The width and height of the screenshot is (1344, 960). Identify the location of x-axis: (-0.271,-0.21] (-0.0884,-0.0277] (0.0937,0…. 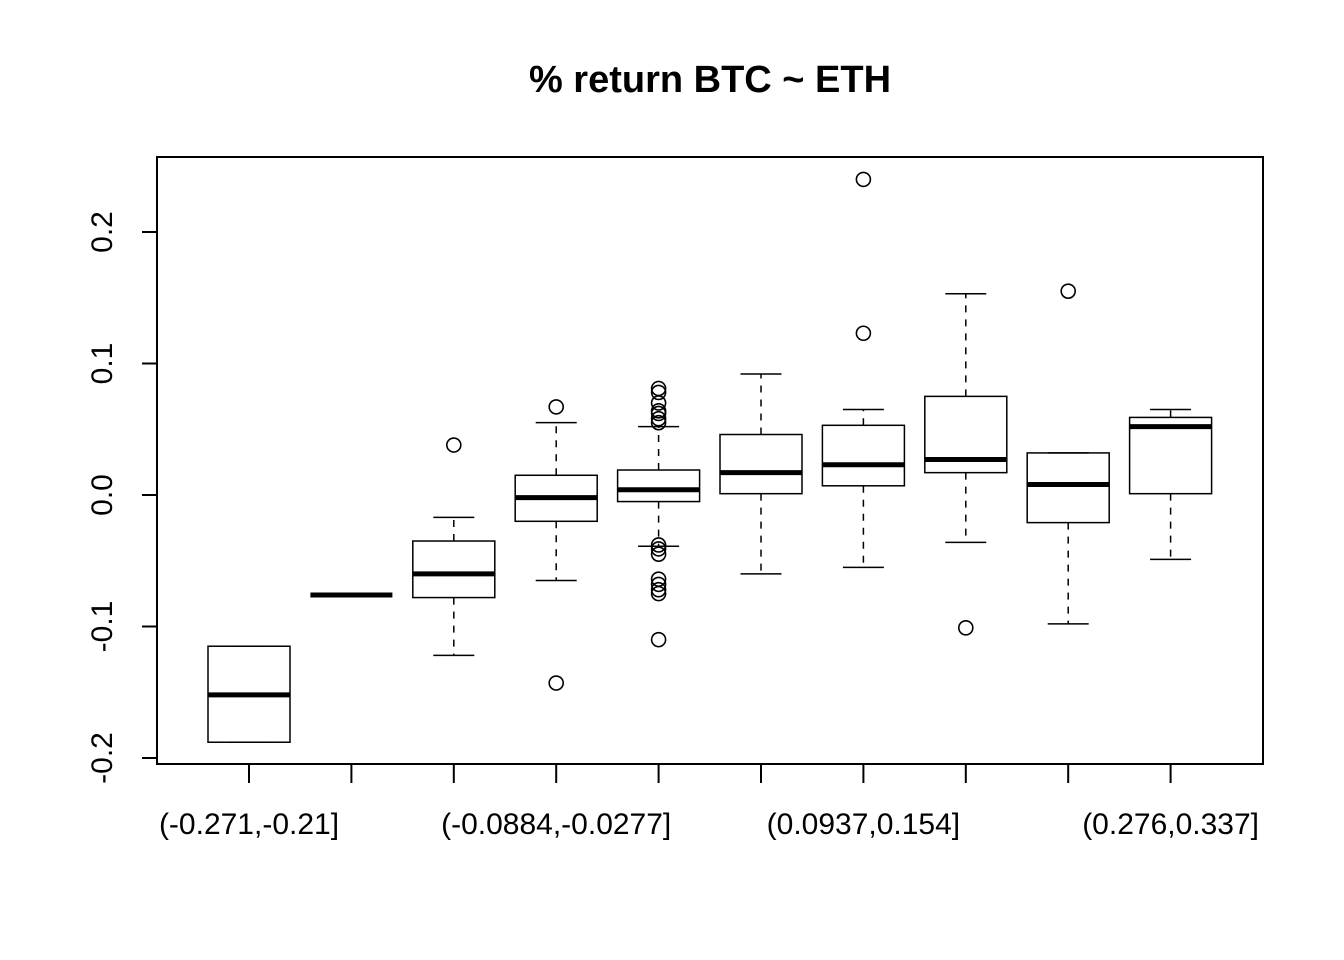
(709, 802).